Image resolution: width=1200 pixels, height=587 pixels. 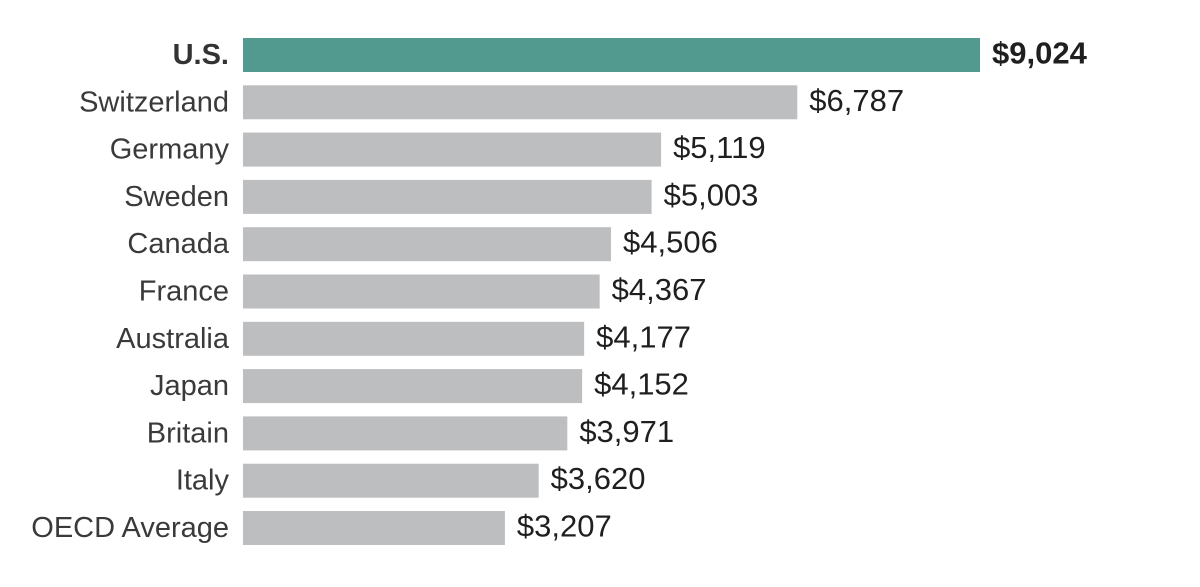 What do you see at coordinates (391, 480) in the screenshot?
I see `bar-italy` at bounding box center [391, 480].